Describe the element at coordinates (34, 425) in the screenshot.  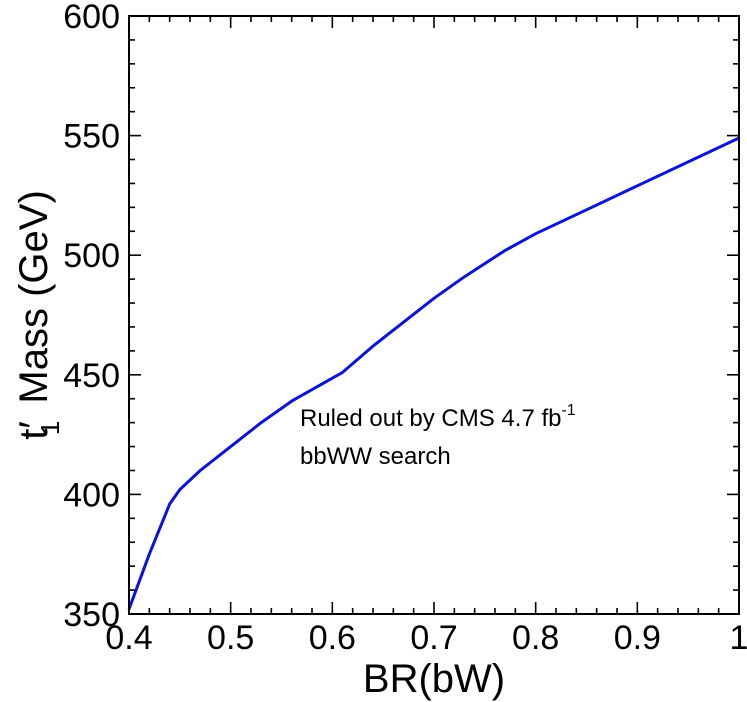
I see `y-axis-label-prime: ′` at that location.